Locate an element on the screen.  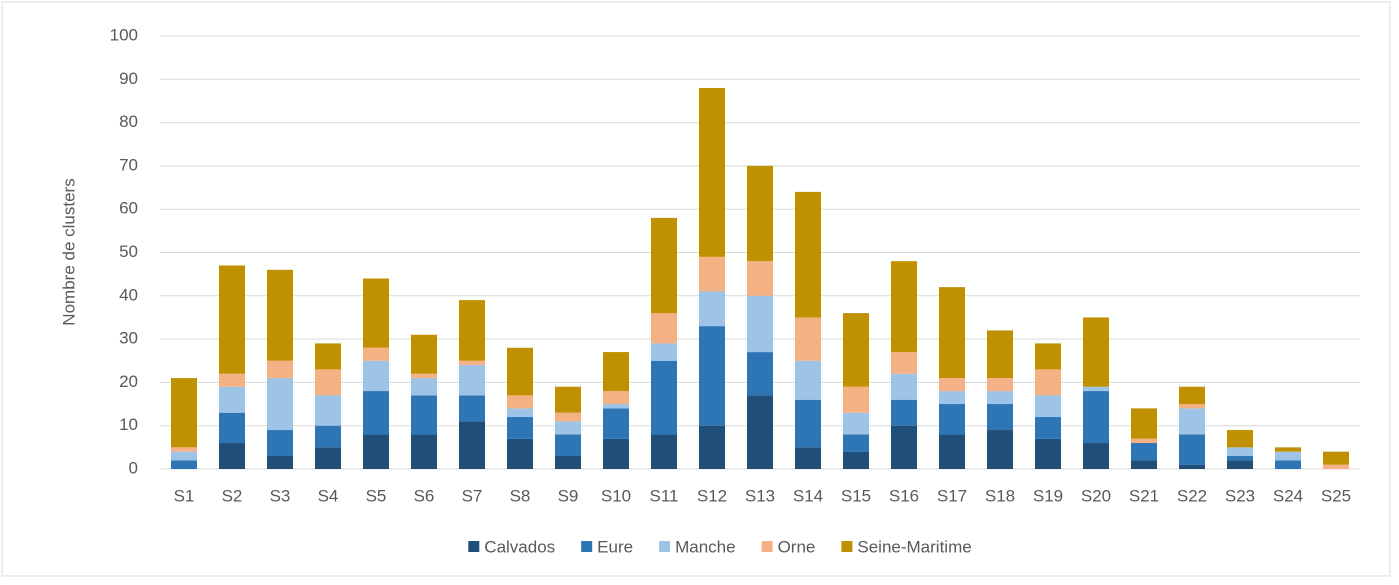
x-tick-label: S17 is located at coordinates (952, 495).